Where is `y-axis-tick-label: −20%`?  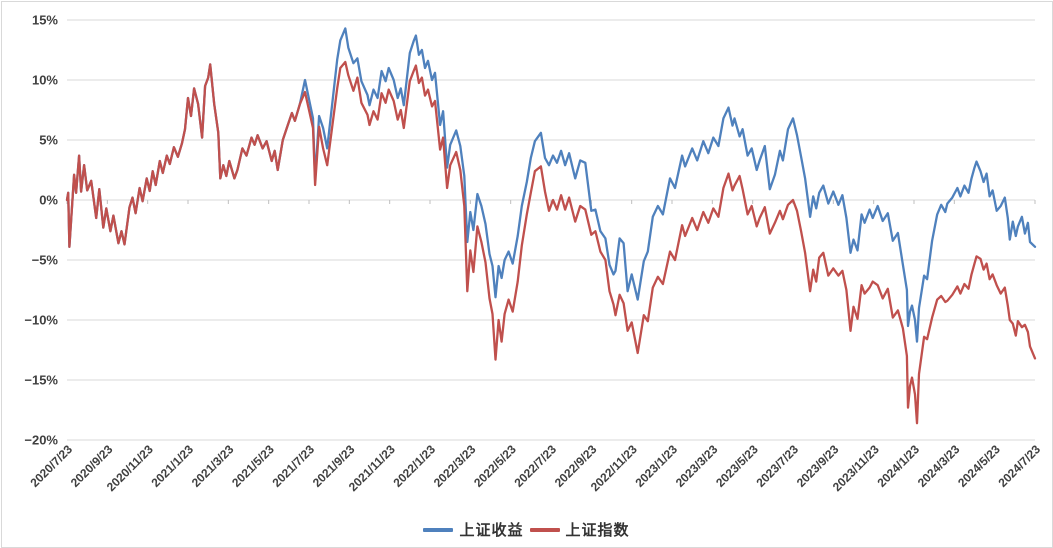 y-axis-tick-label: −20% is located at coordinates (41, 440).